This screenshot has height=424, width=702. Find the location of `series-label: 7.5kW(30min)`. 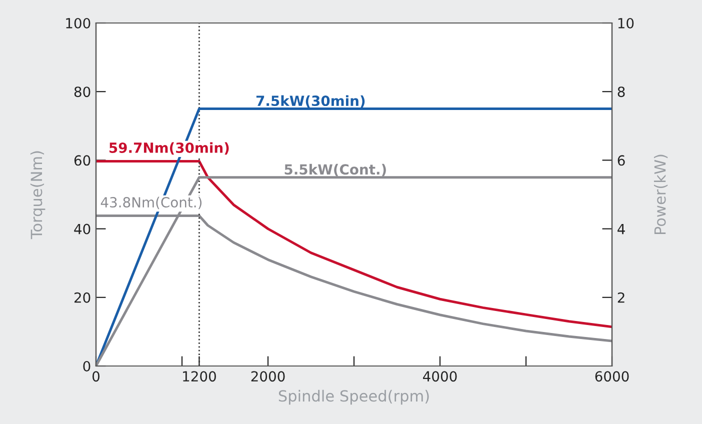

series-label: 7.5kW(30min) is located at coordinates (310, 101).